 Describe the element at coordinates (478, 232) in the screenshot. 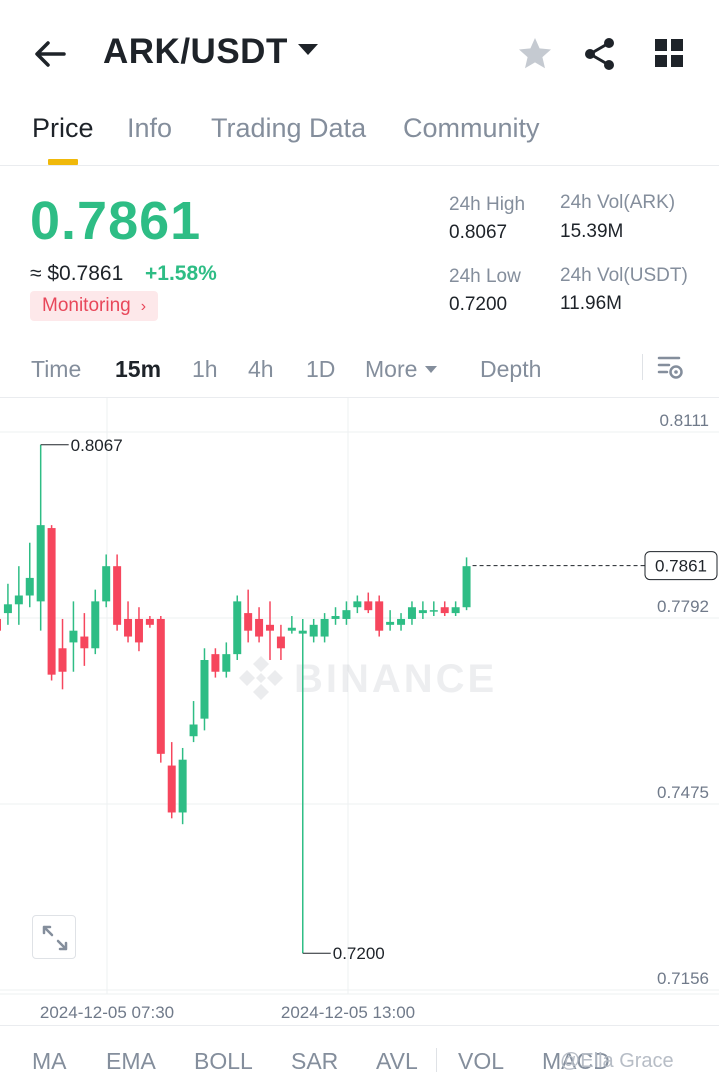

I see `high-24h-value: 0.8067` at that location.